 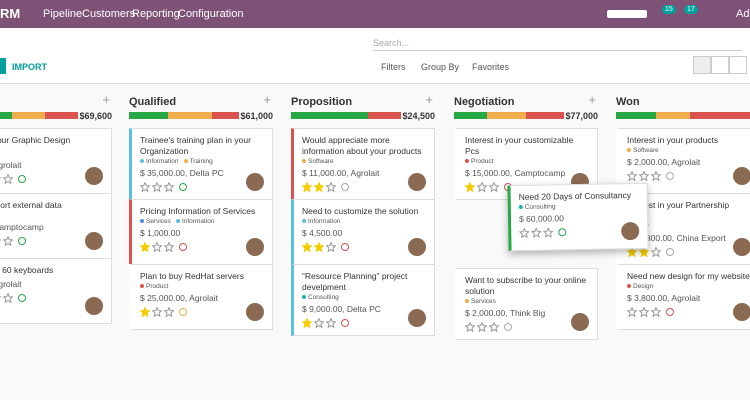 What do you see at coordinates (440, 67) in the screenshot?
I see `group-by: Group By` at bounding box center [440, 67].